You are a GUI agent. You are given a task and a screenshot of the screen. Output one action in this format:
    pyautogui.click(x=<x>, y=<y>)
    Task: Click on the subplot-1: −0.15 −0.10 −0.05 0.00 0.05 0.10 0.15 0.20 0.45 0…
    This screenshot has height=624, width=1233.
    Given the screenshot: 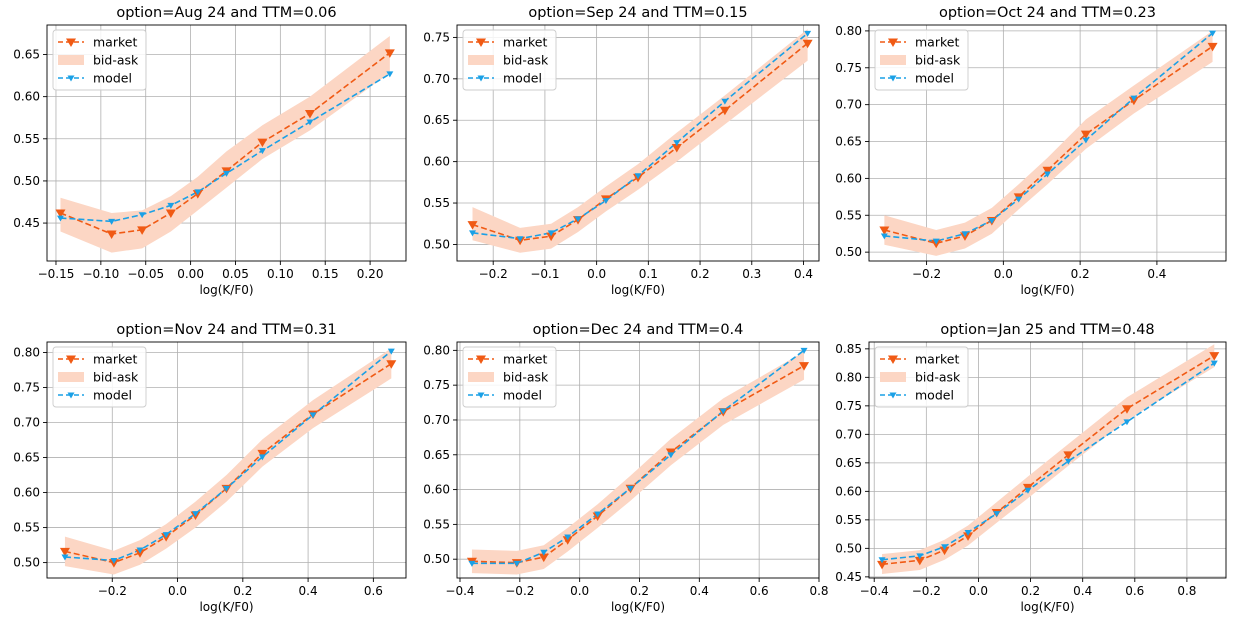 What is the action you would take?
    pyautogui.click(x=210, y=151)
    